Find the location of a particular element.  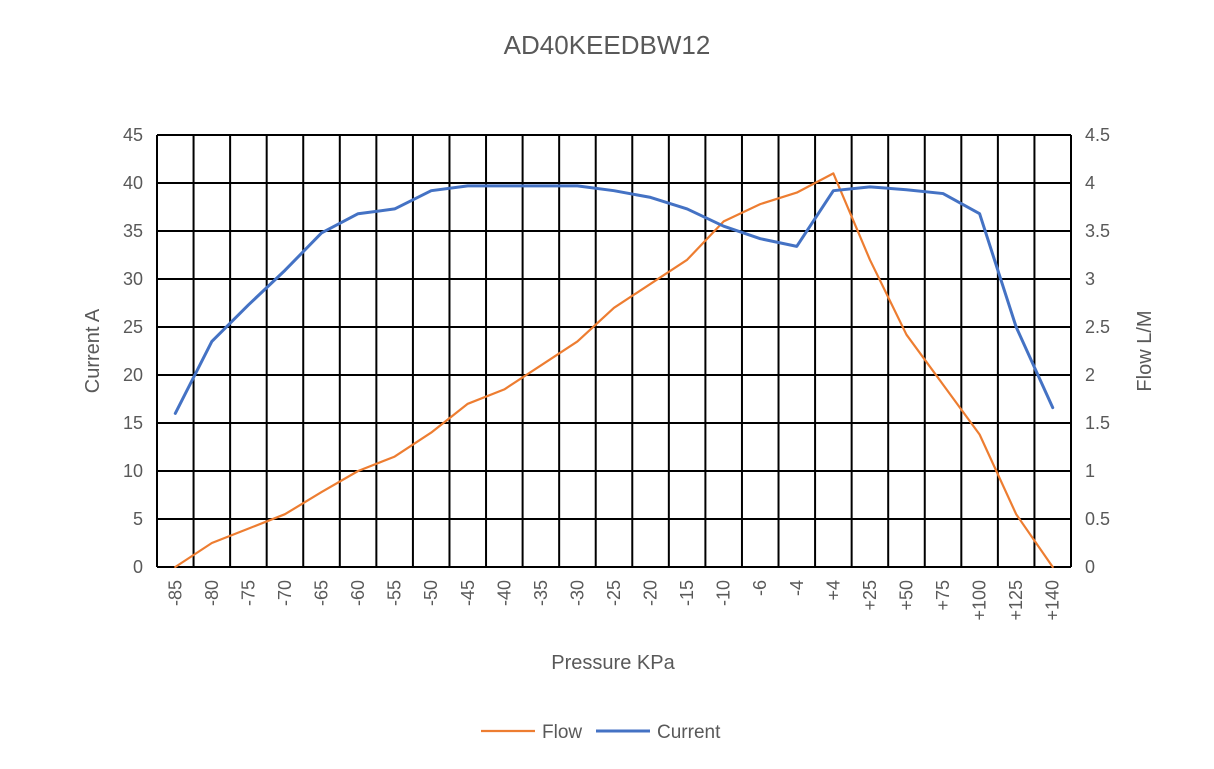

x-tick-label: +4 is located at coordinates (833, 590).